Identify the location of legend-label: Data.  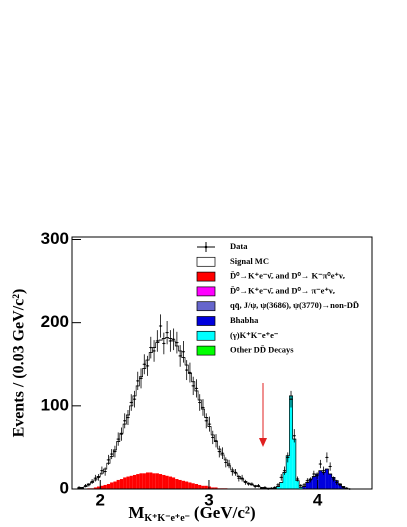
(239, 246).